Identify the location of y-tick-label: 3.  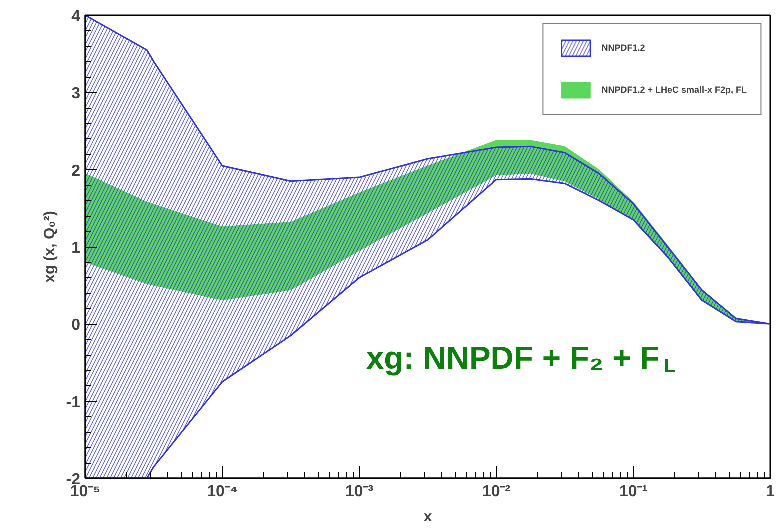
(76, 94).